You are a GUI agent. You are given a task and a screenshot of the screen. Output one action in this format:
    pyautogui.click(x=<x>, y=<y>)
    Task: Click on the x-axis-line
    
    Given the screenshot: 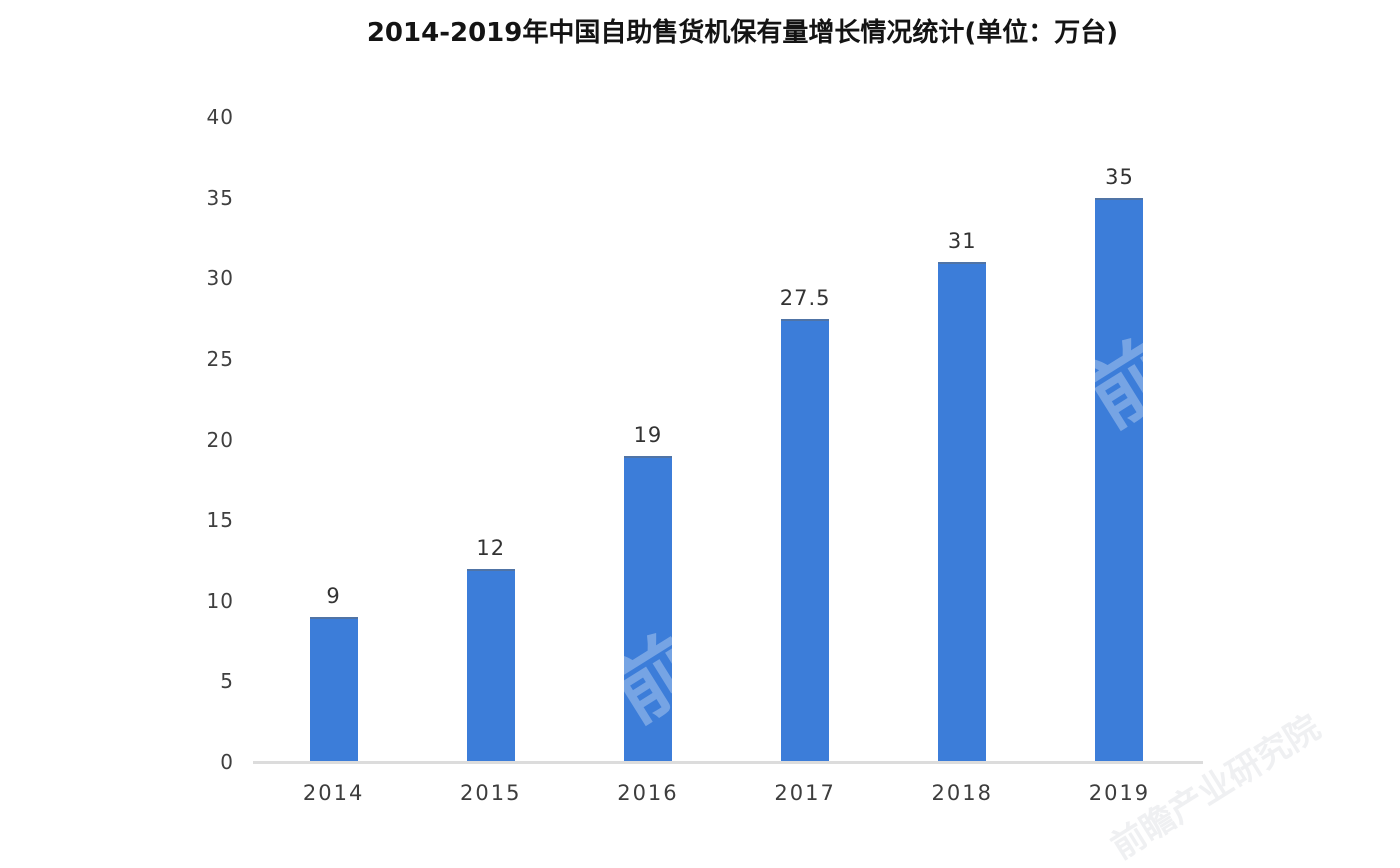 What is the action you would take?
    pyautogui.click(x=728, y=762)
    